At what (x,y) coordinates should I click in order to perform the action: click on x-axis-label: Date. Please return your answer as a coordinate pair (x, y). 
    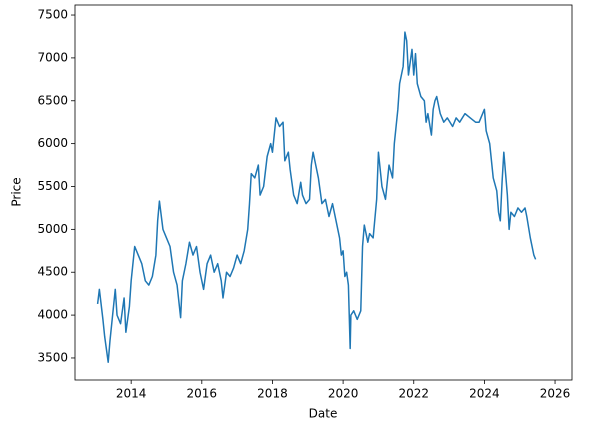
    Looking at the image, I should click on (323, 414).